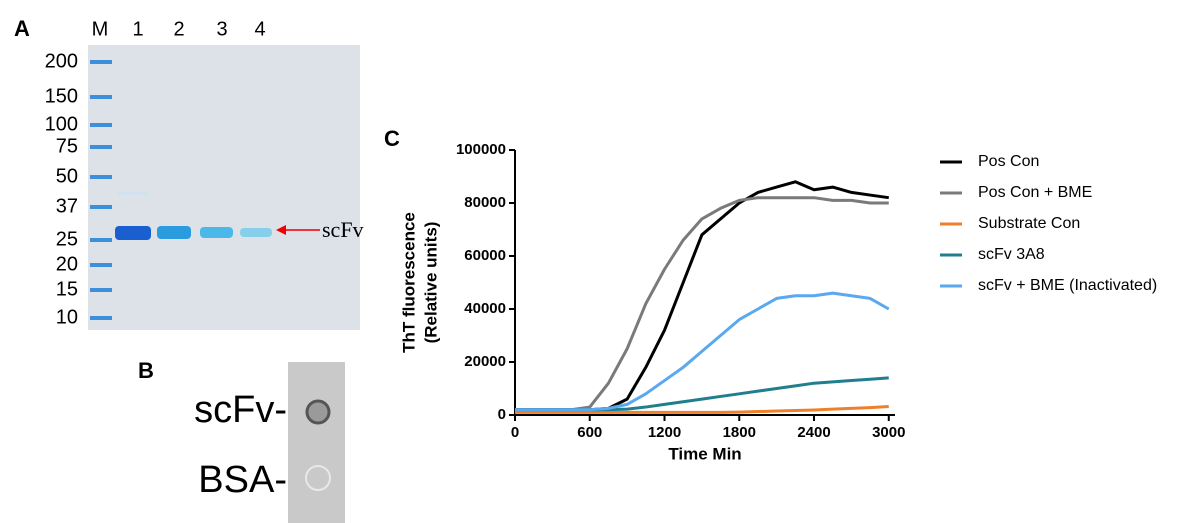  Describe the element at coordinates (67, 176) in the screenshot. I see `marker-label: 50` at that location.